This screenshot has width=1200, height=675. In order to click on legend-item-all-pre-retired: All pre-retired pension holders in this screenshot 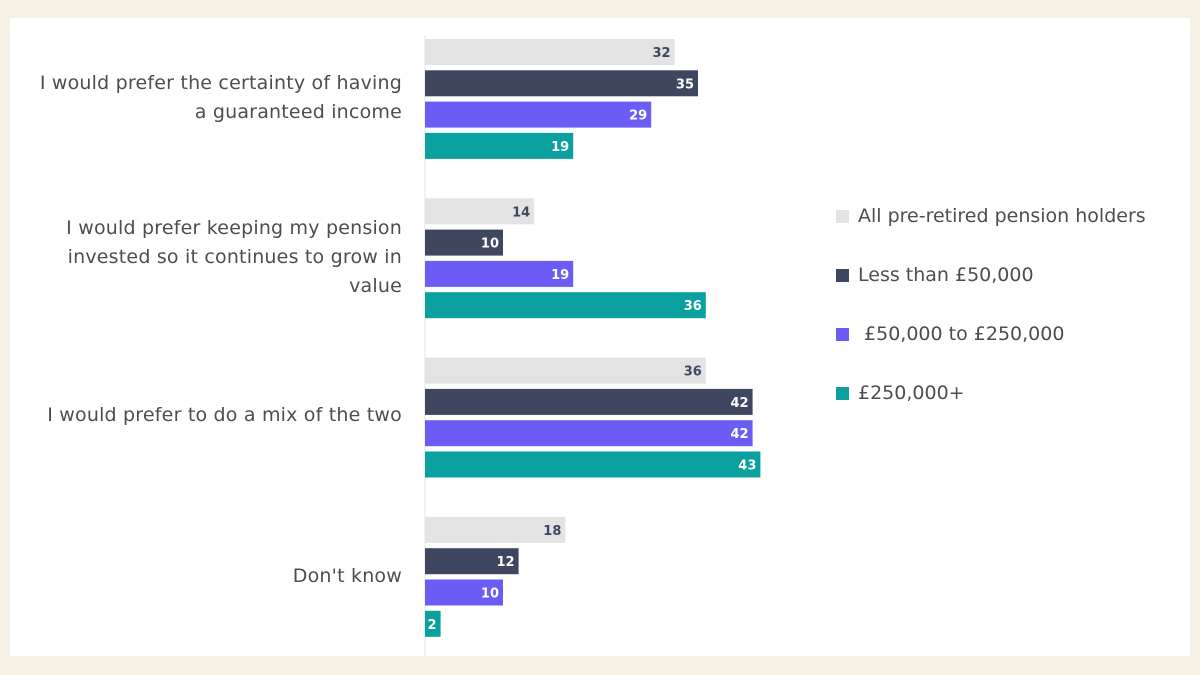, I will do `click(991, 216)`.